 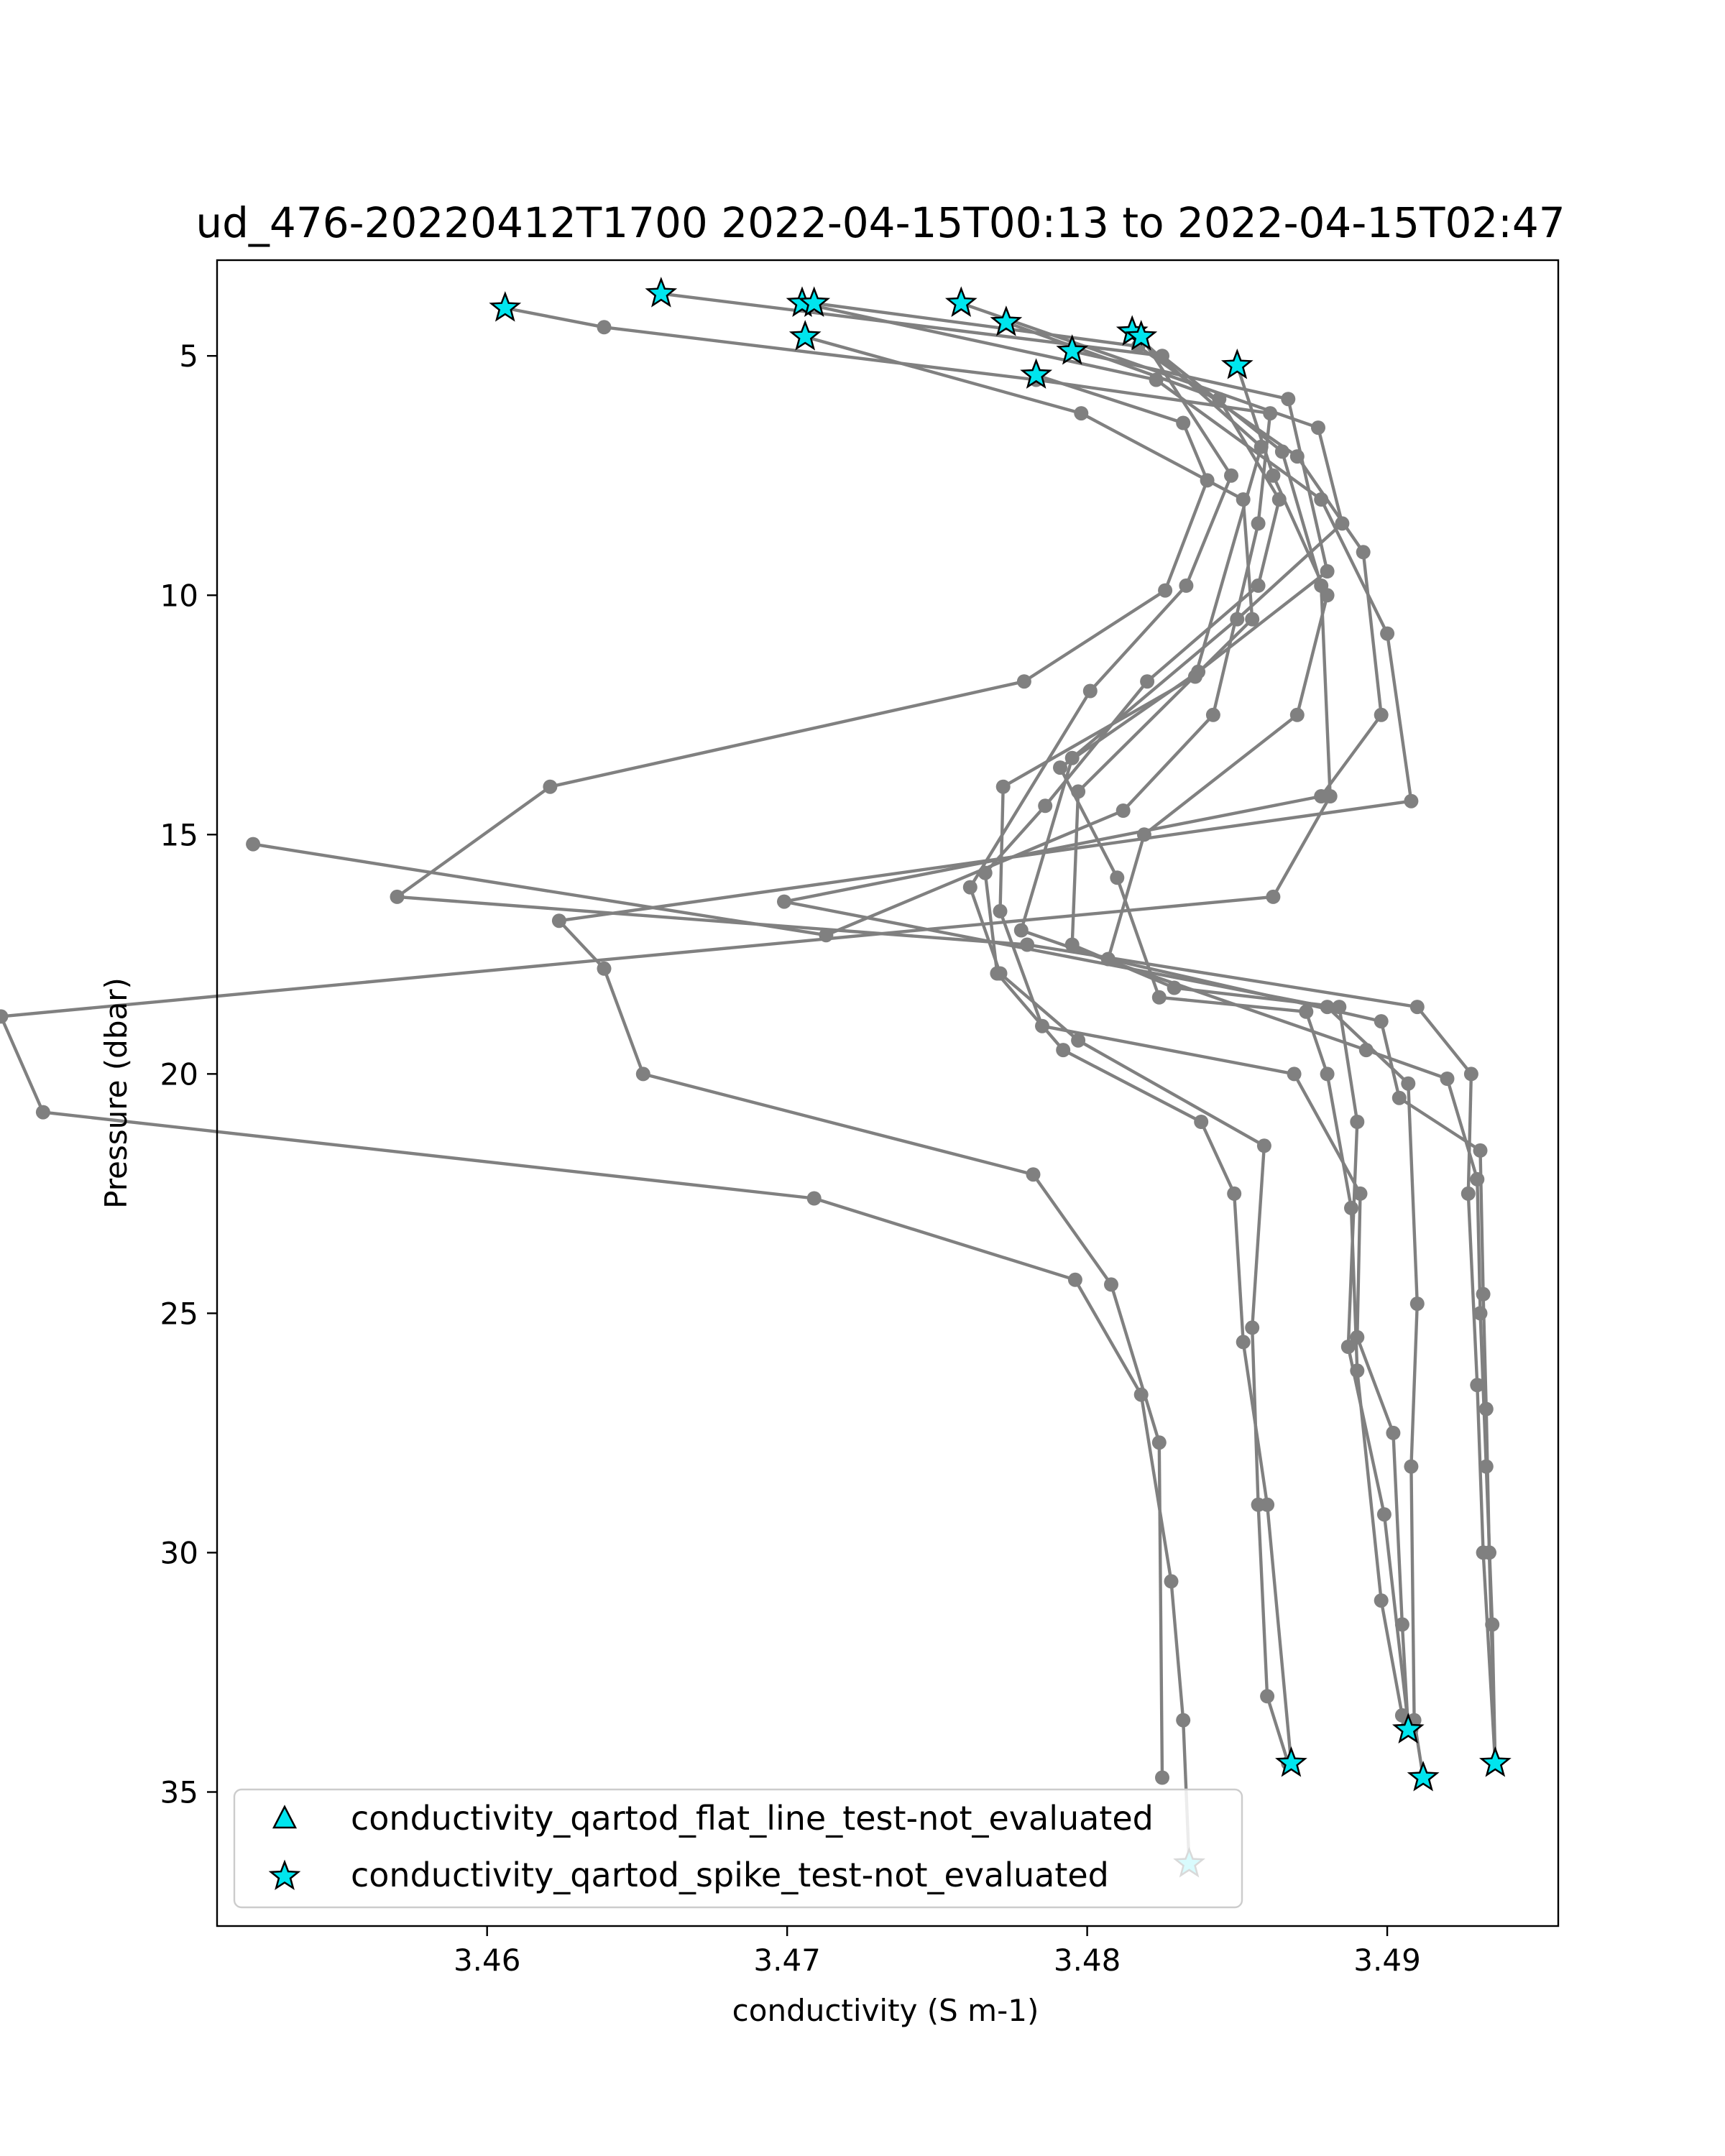 I want to click on profile-line, so click(x=1138, y=1043).